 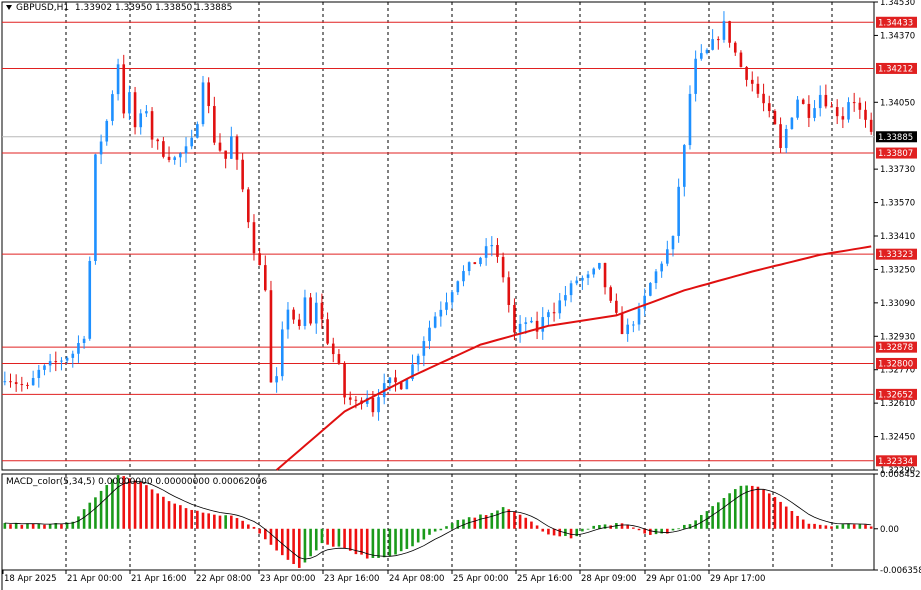 What do you see at coordinates (897, 204) in the screenshot?
I see `price-tick-label: 1.33570` at bounding box center [897, 204].